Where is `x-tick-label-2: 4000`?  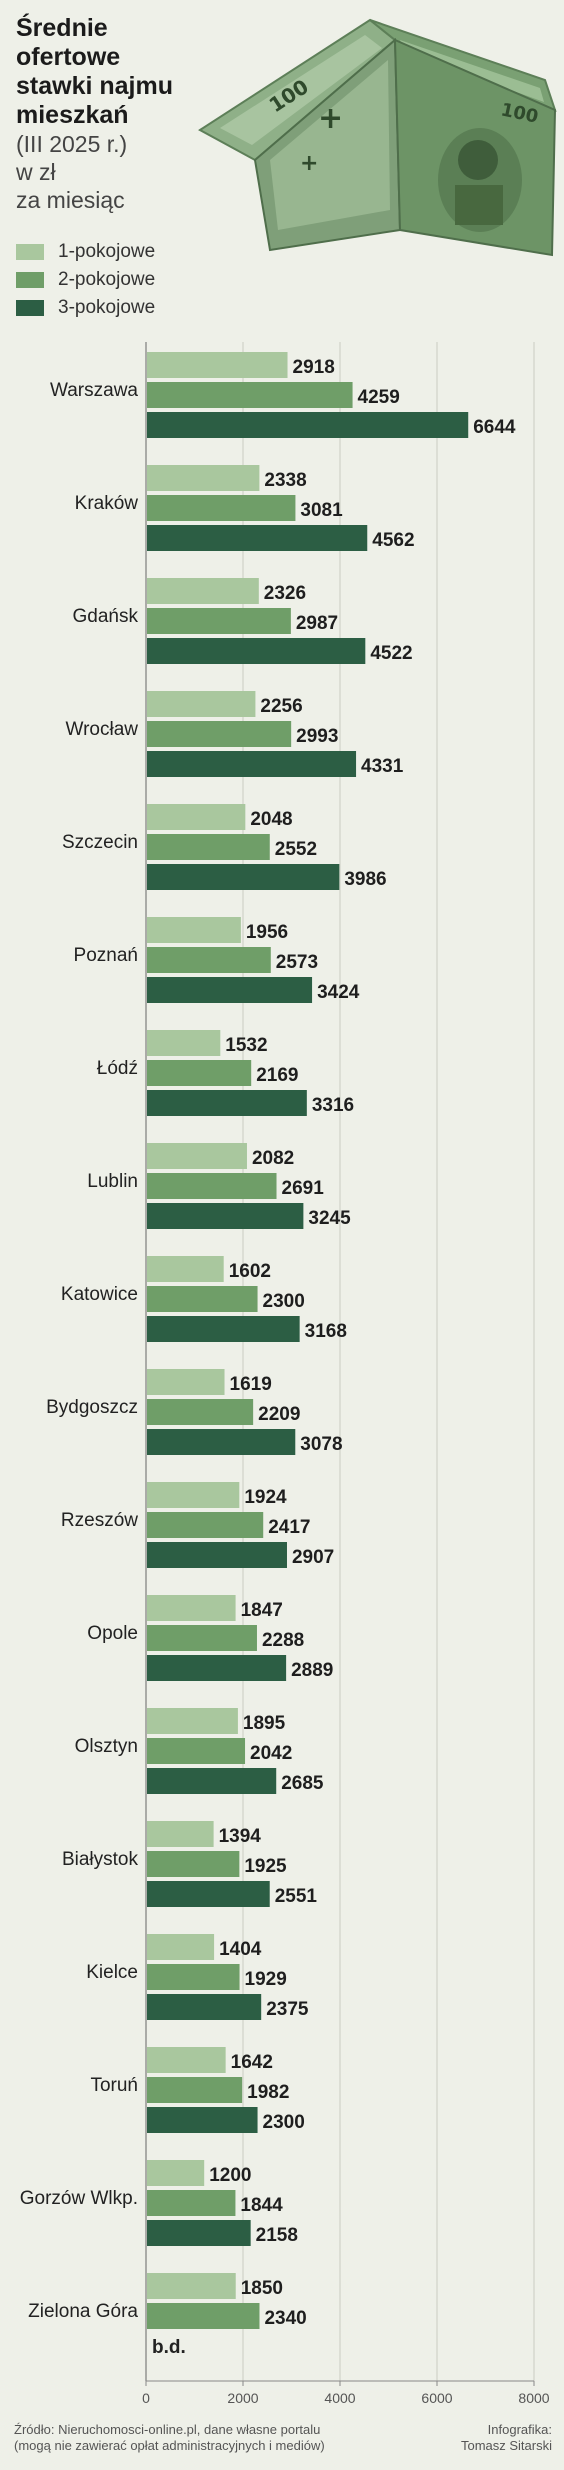
x-tick-label-2: 4000 is located at coordinates (339, 2398).